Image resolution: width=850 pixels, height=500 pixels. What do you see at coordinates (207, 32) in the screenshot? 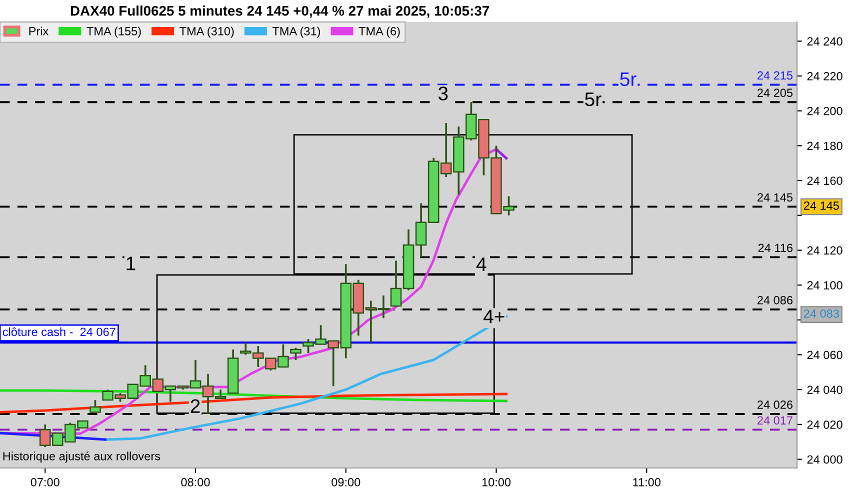
I see `legend-label: TMA (310)` at bounding box center [207, 32].